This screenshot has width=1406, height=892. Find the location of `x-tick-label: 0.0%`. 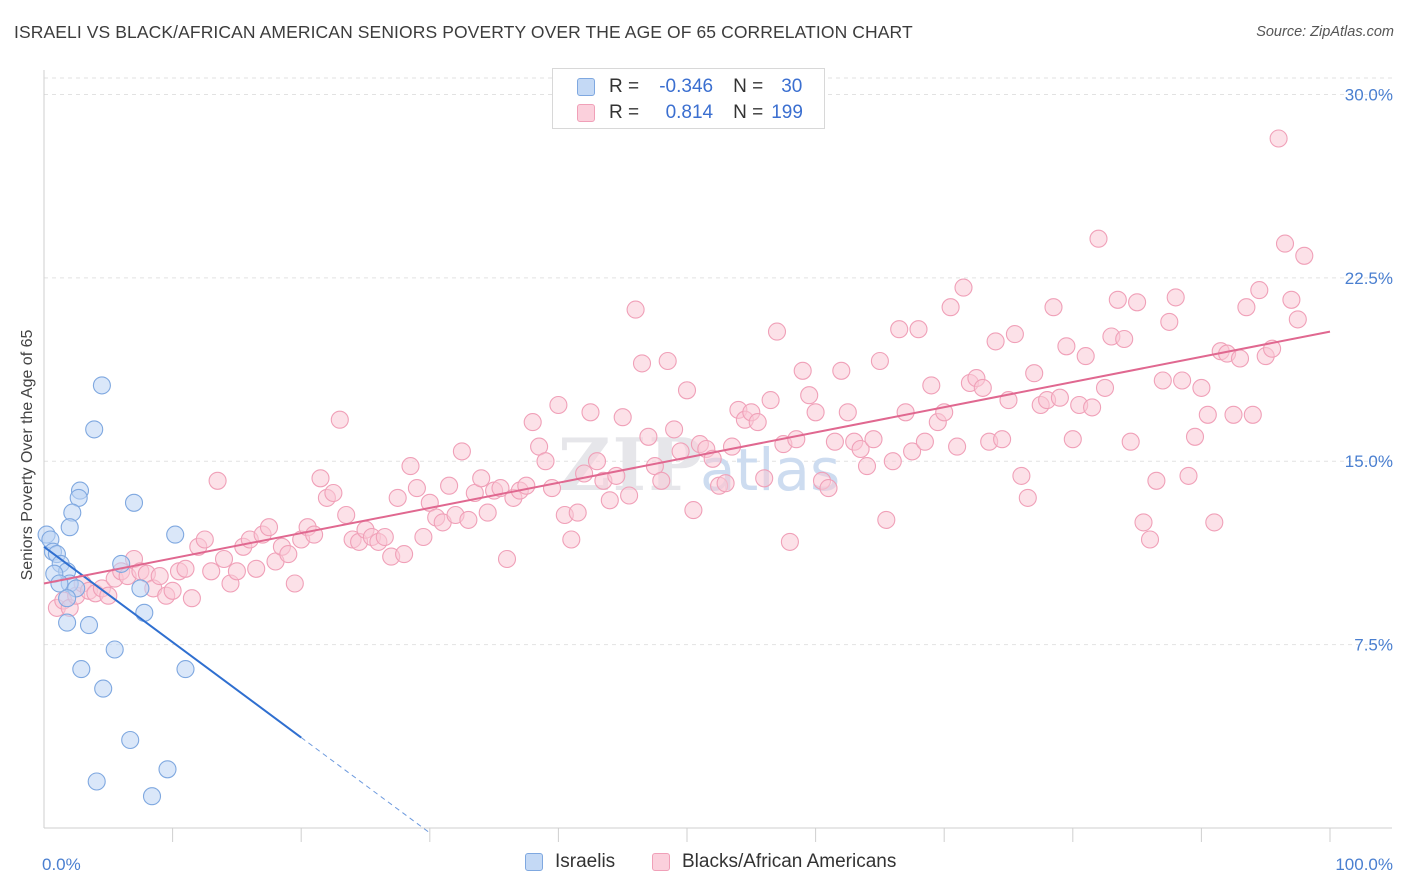

x-tick-label: 0.0% is located at coordinates (61, 864).